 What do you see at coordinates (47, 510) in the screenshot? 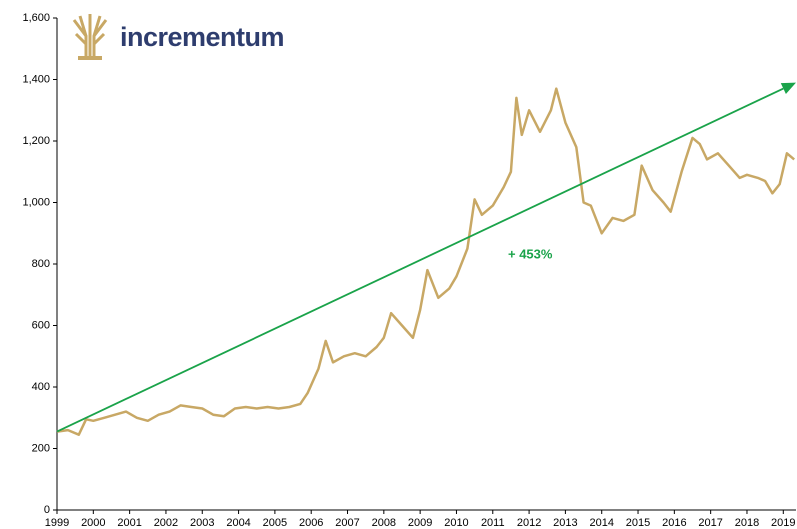
I see `y-tick-label: 0` at bounding box center [47, 510].